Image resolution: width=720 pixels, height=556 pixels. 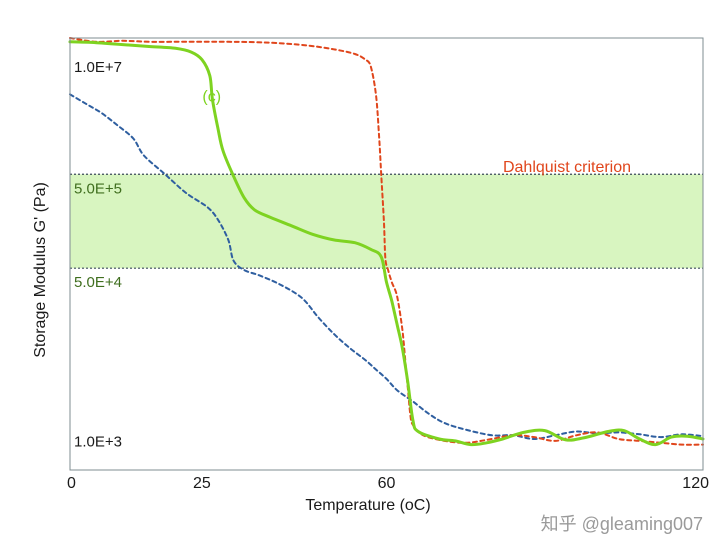 I want to click on y-level-label: 5.0E+5, so click(x=98, y=188).